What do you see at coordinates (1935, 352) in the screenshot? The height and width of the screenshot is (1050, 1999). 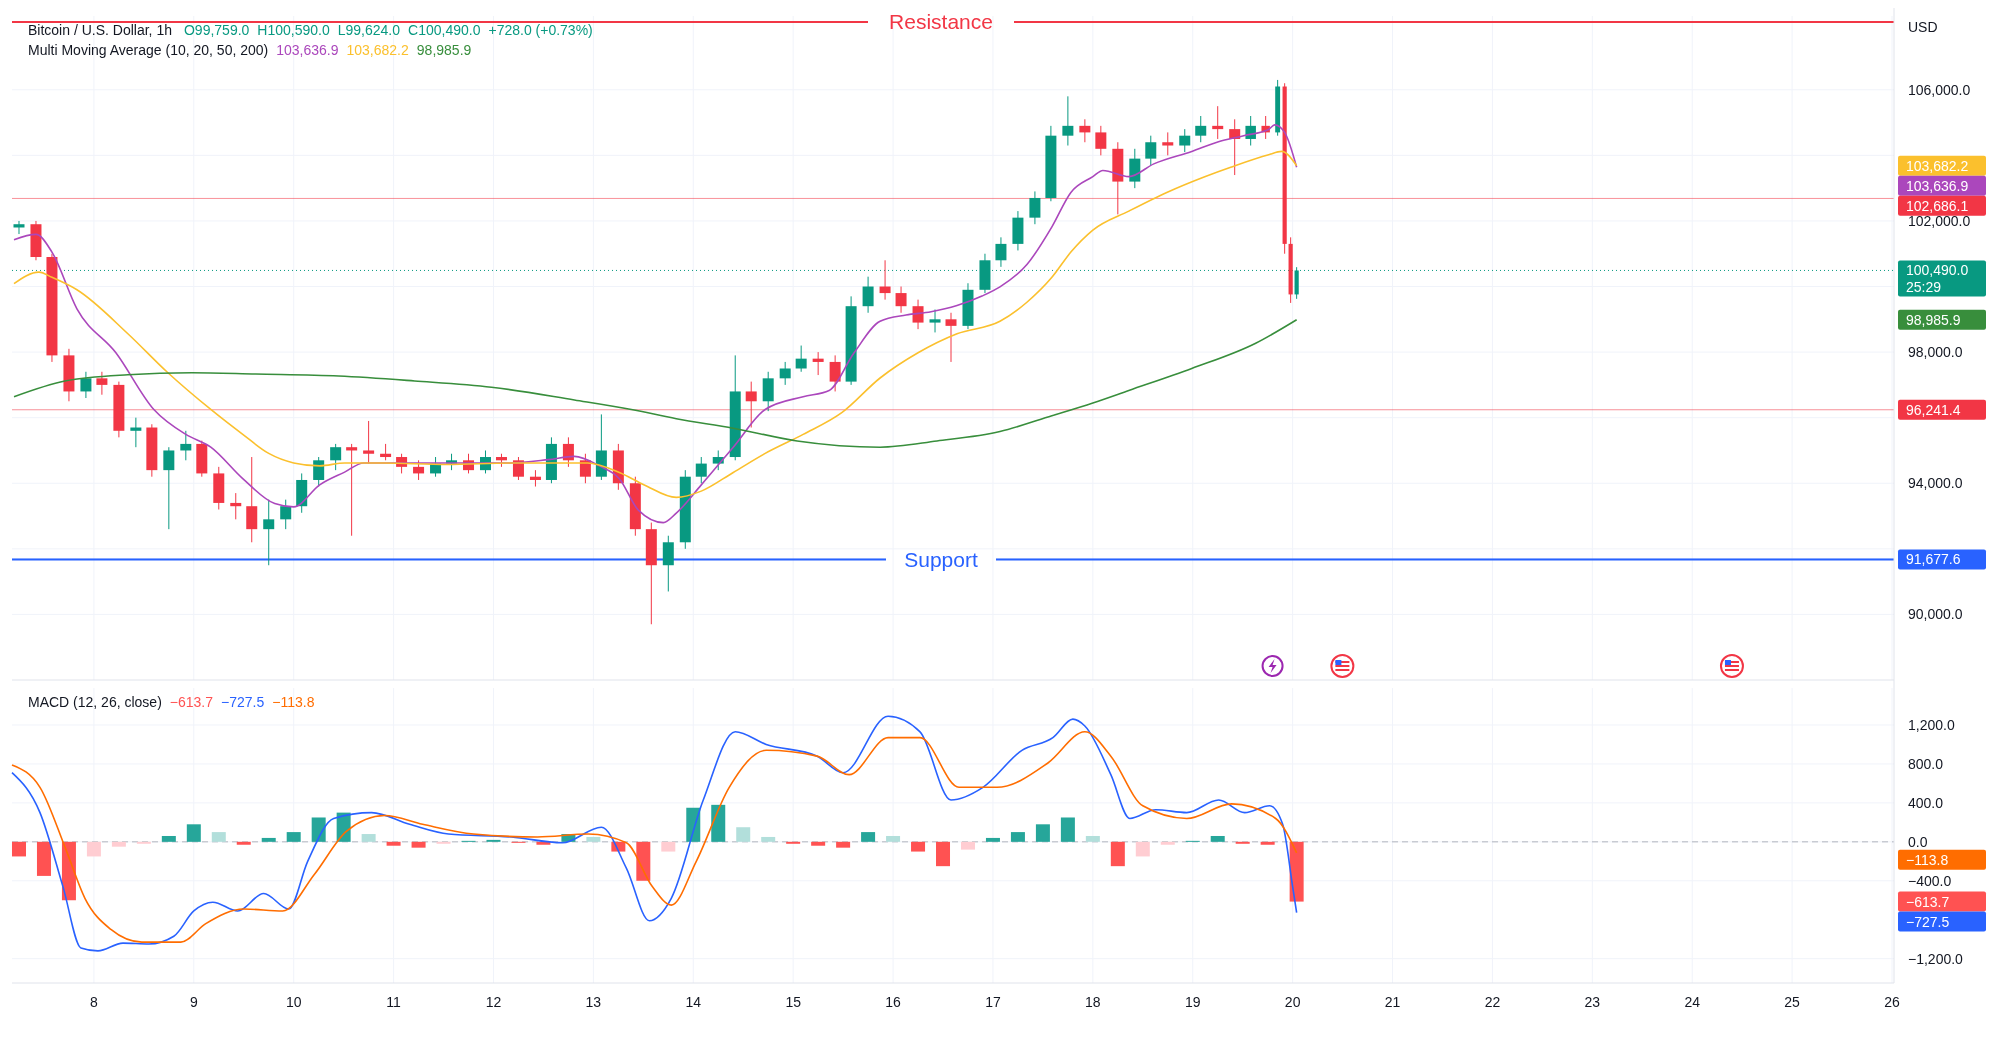 I see `y-tick-label: 98,000.0` at bounding box center [1935, 352].